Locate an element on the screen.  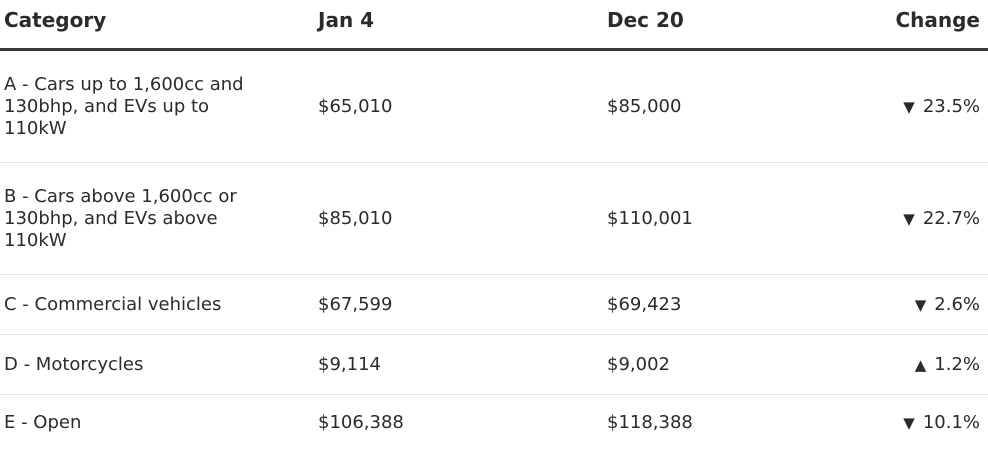
change-cell: ▼ 10.1% is located at coordinates (941, 423).